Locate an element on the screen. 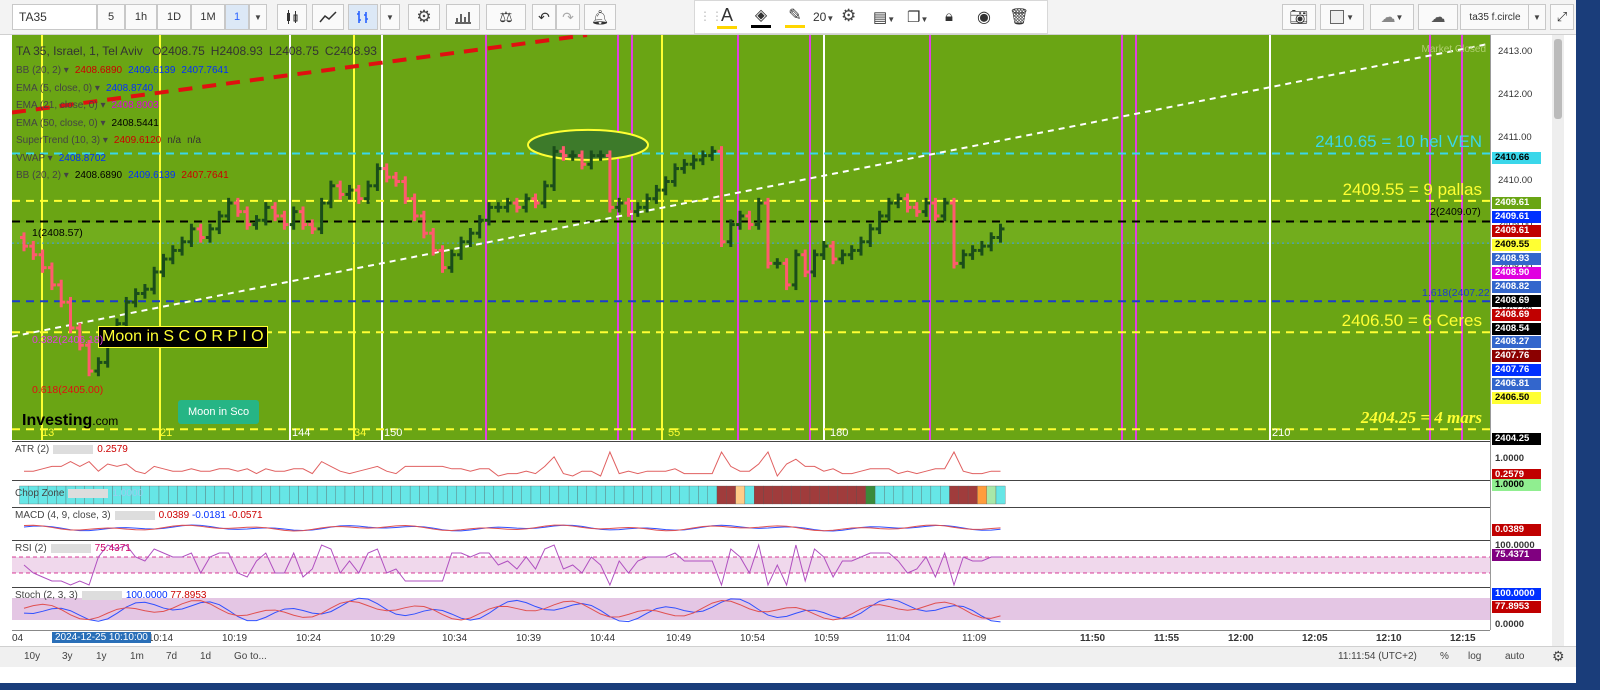 The width and height of the screenshot is (1600, 690). interval-1h: 1h is located at coordinates (141, 17).